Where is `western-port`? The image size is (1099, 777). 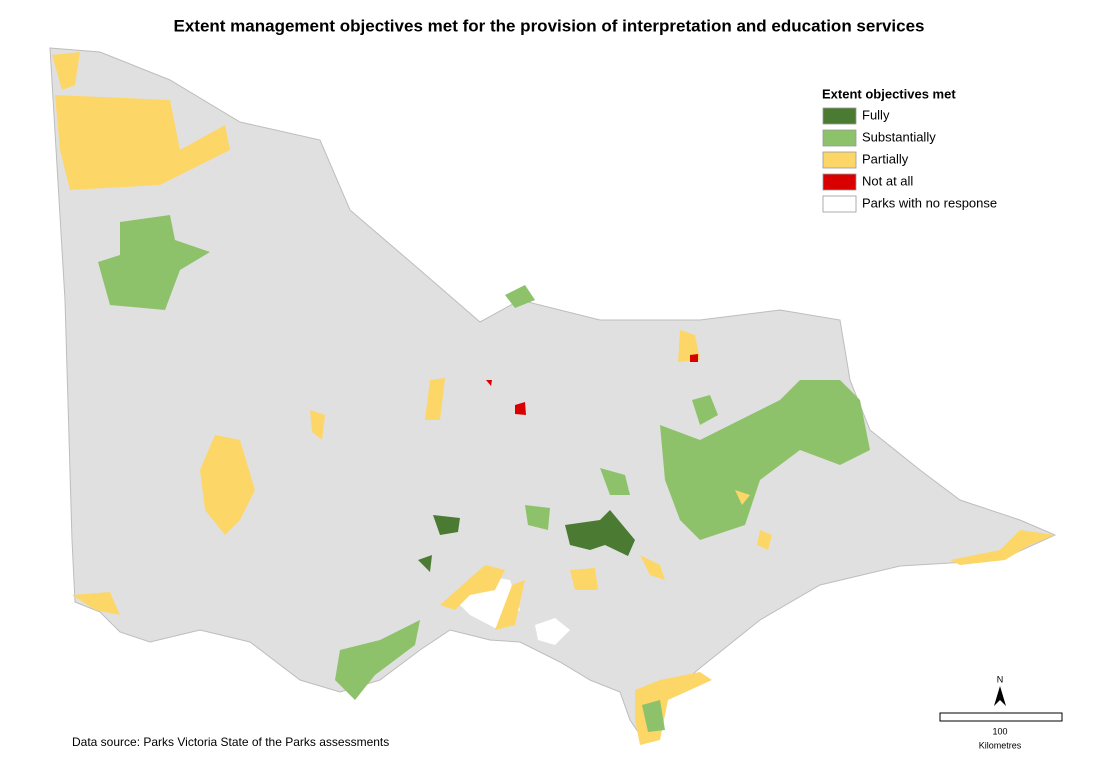 western-port is located at coordinates (552, 631).